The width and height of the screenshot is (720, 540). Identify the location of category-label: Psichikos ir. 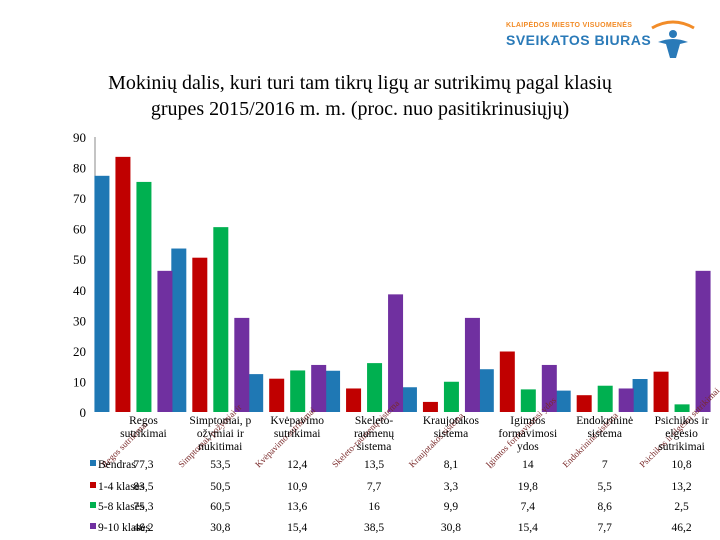
(682, 421).